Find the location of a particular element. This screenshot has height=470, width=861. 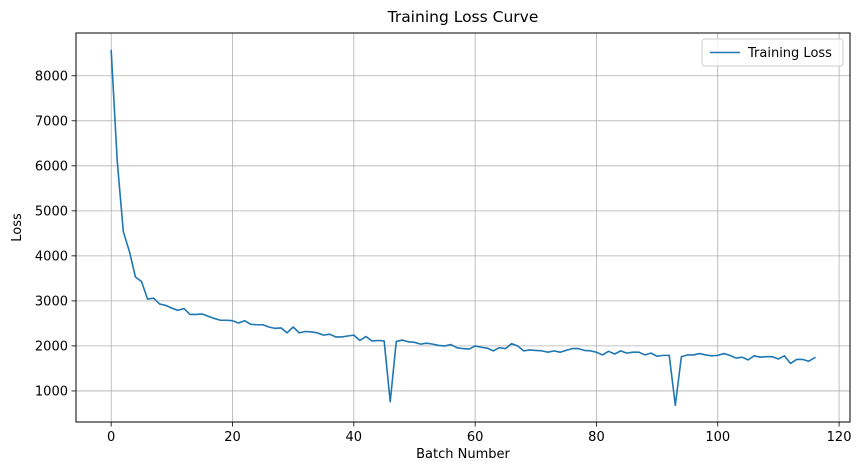

legend: Training Loss is located at coordinates (772, 52).